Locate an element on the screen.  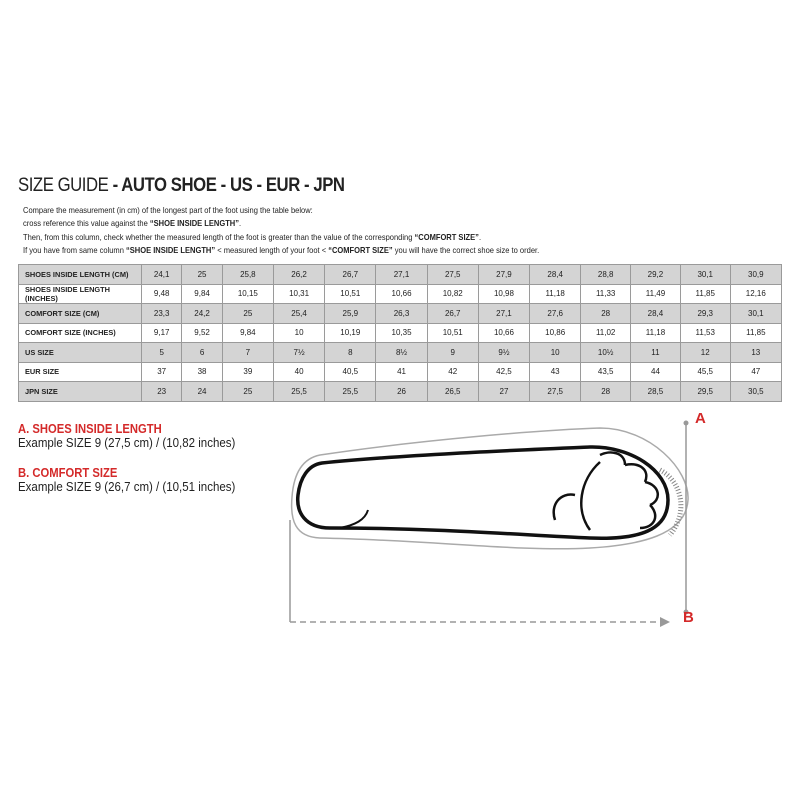
table-cell: 12 is located at coordinates (705, 352).